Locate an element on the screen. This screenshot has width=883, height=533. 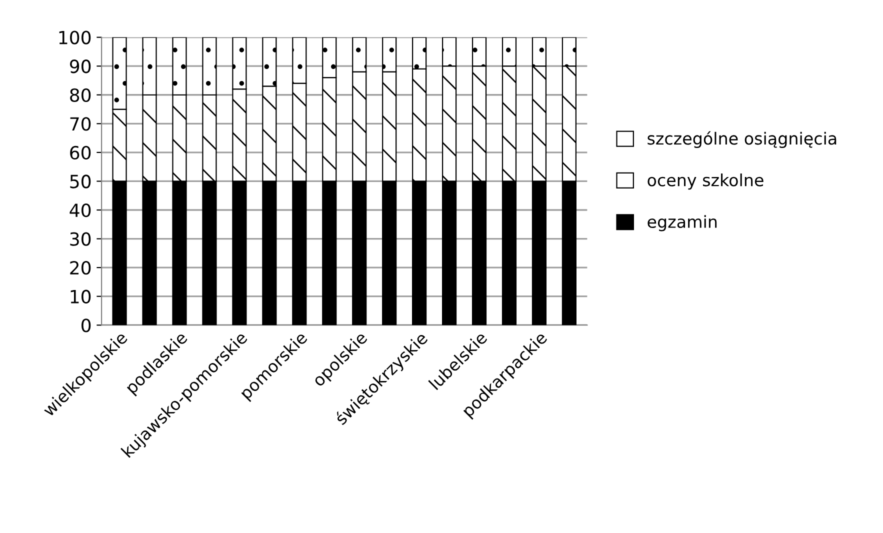
y-tick-label: 90 is located at coordinates (80, 67).